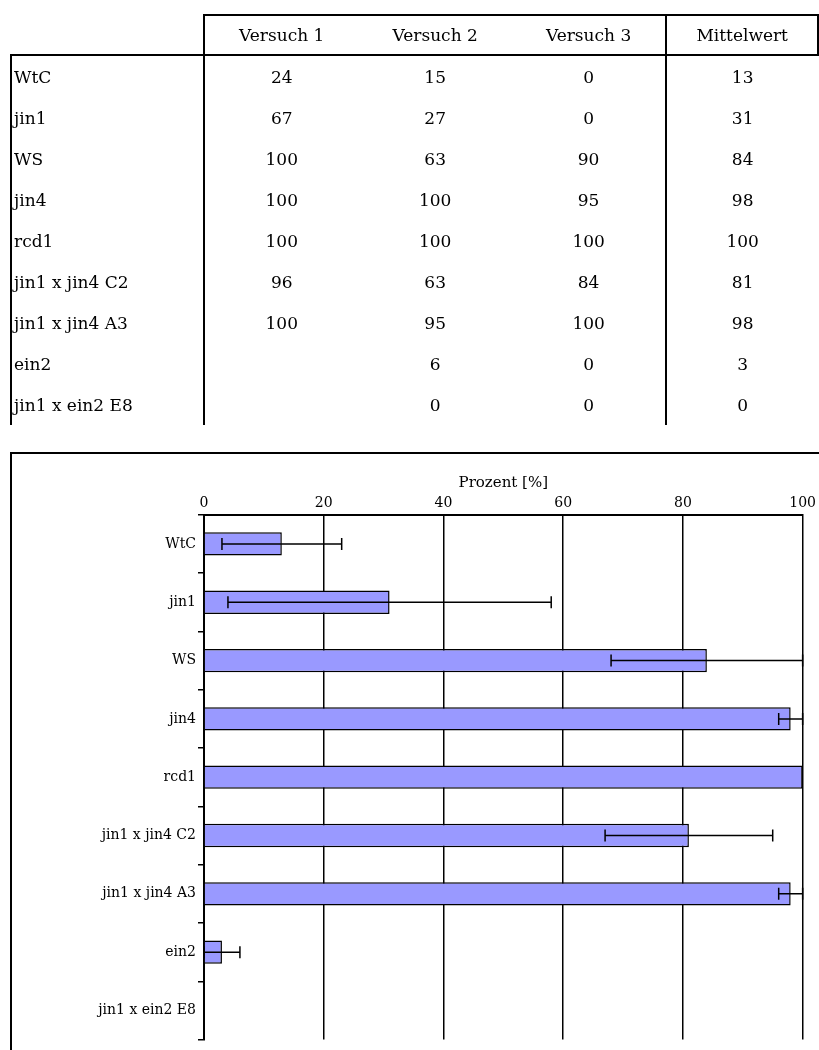  I want to click on y-tick-label: rcd1, so click(179, 775).